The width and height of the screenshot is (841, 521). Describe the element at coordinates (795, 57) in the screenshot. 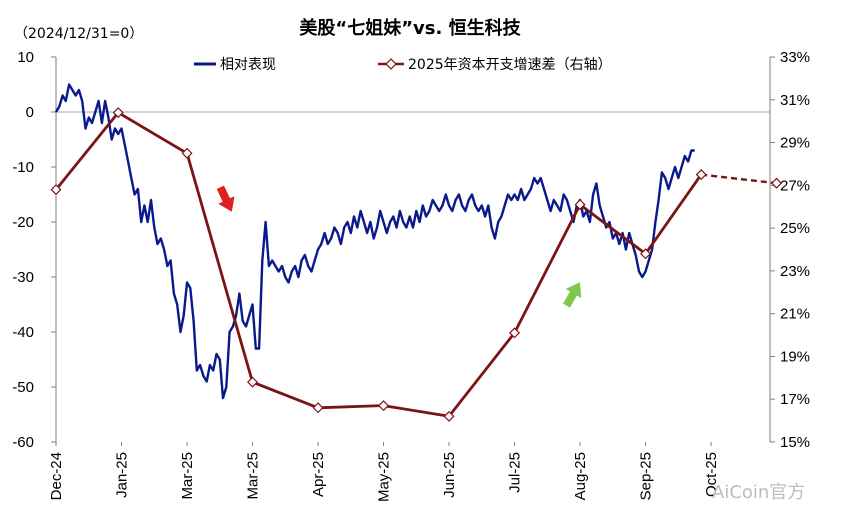

I see `right-tick-label: 33%` at that location.